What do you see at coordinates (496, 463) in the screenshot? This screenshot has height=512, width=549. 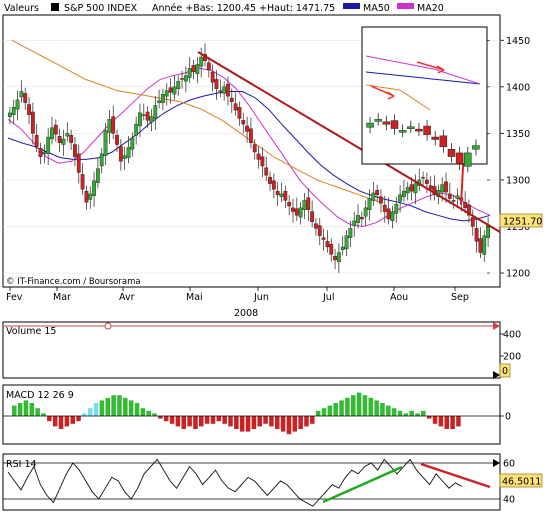 I see `rsi-upper-arrow` at bounding box center [496, 463].